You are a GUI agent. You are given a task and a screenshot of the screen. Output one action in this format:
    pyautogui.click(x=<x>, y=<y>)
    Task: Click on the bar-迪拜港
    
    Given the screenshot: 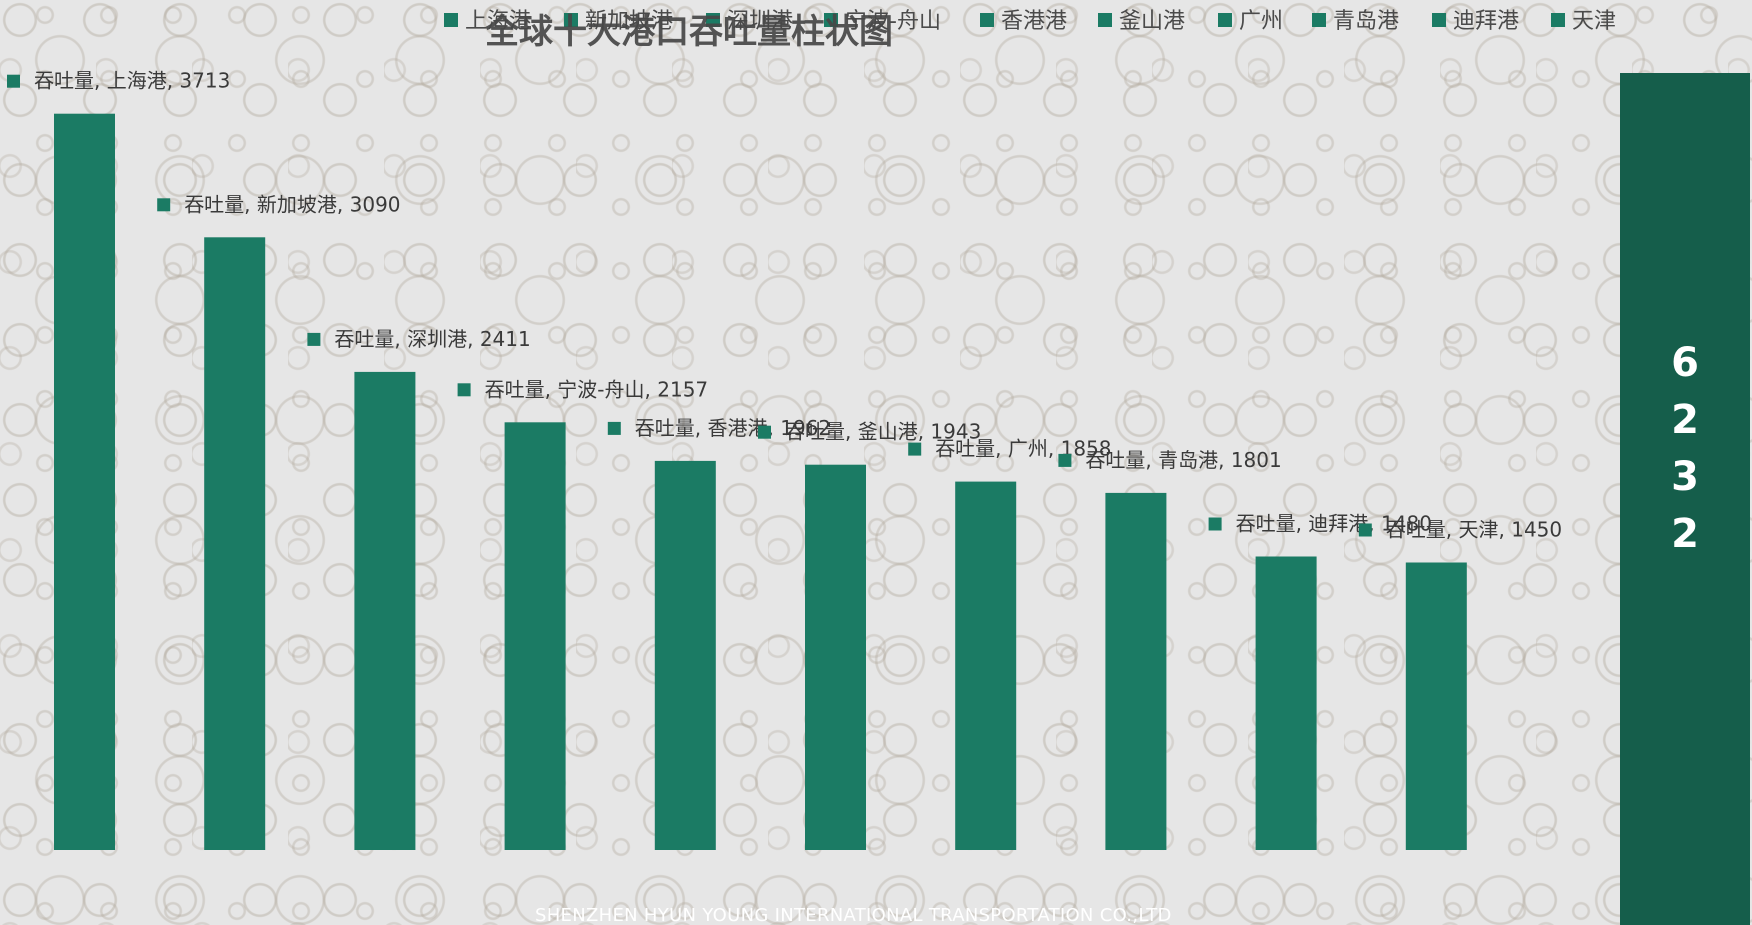 What is the action you would take?
    pyautogui.click(x=1286, y=703)
    